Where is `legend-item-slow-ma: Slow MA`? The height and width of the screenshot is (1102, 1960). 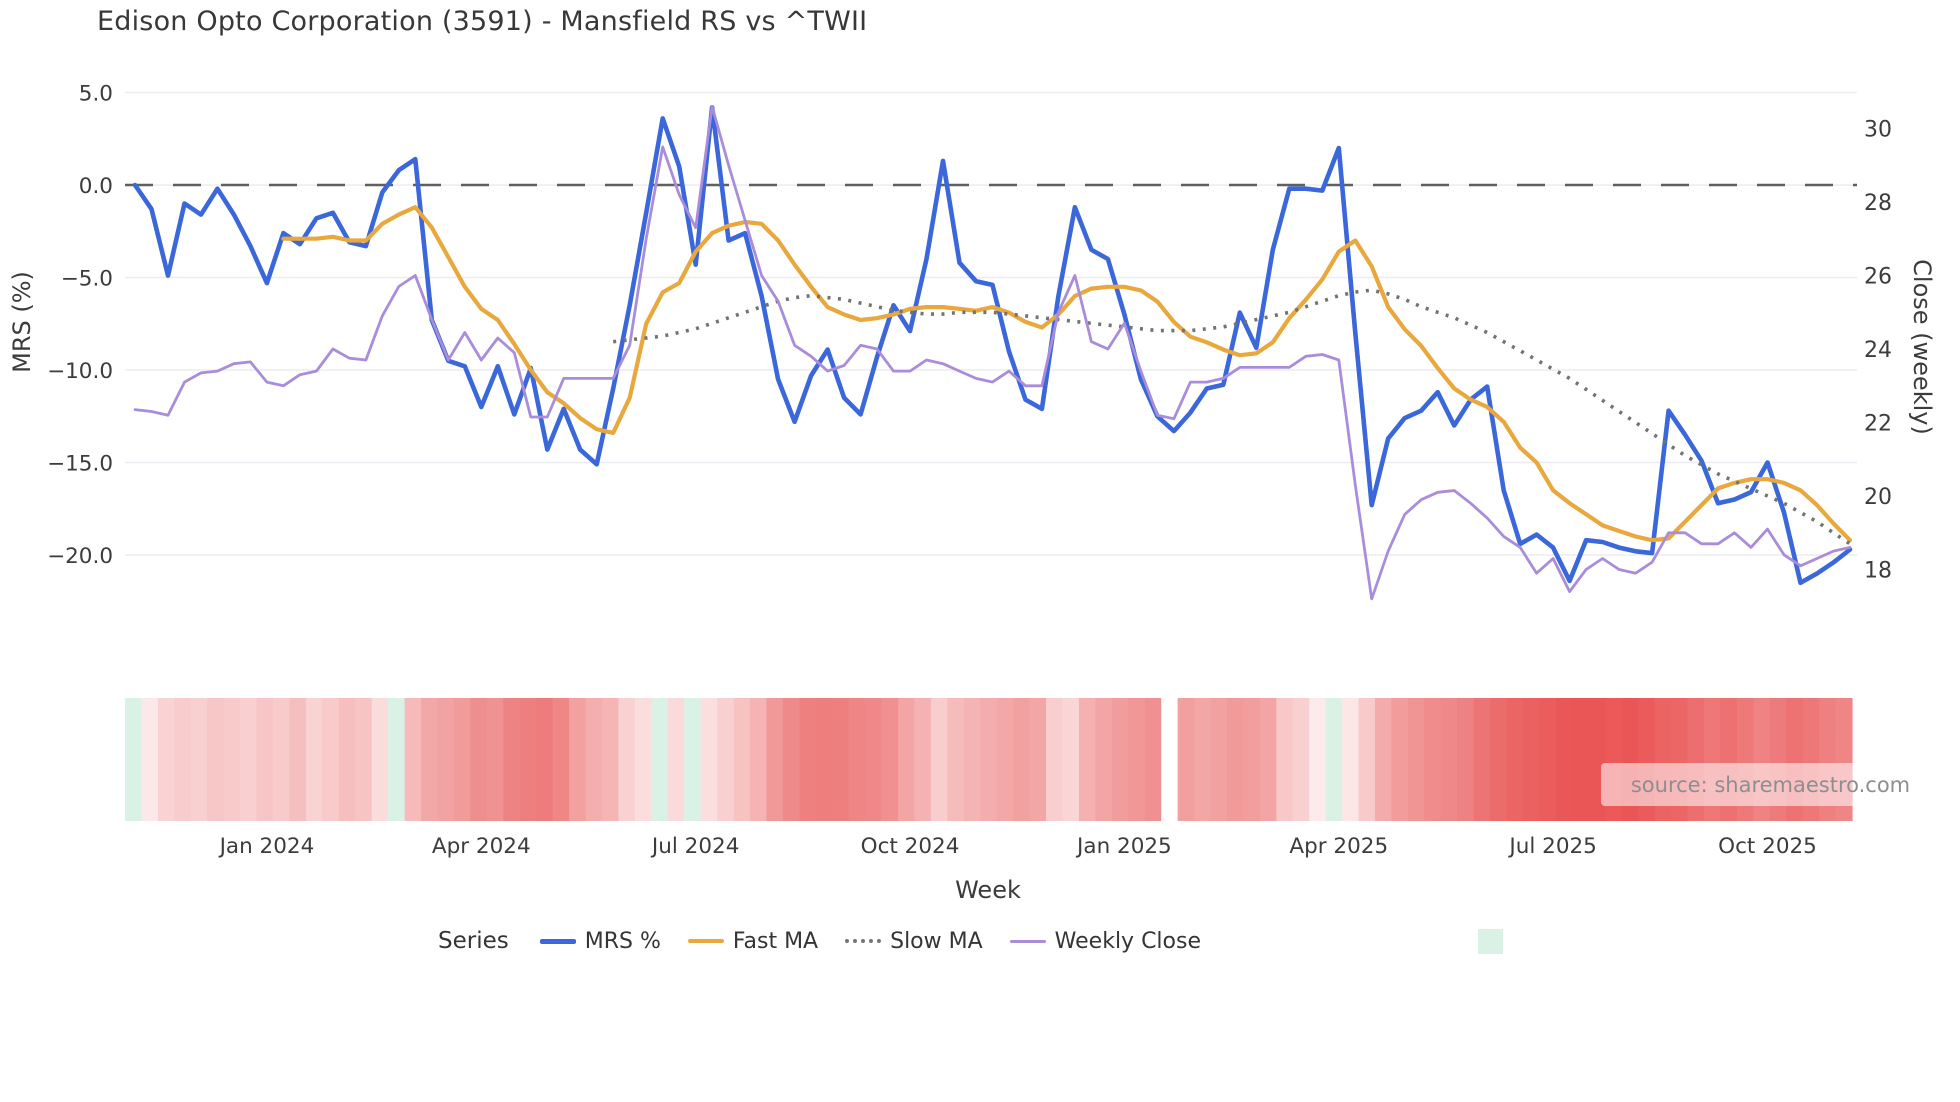
legend-item-slow-ma: Slow MA is located at coordinates (914, 941).